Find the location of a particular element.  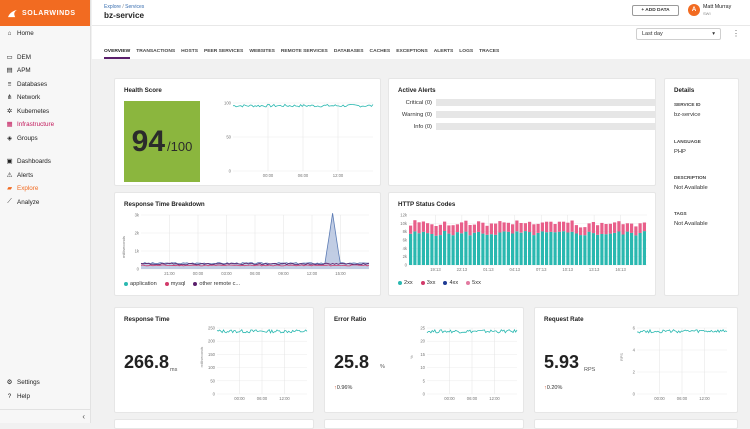

tab-databases: DATABASES is located at coordinates (348, 51).